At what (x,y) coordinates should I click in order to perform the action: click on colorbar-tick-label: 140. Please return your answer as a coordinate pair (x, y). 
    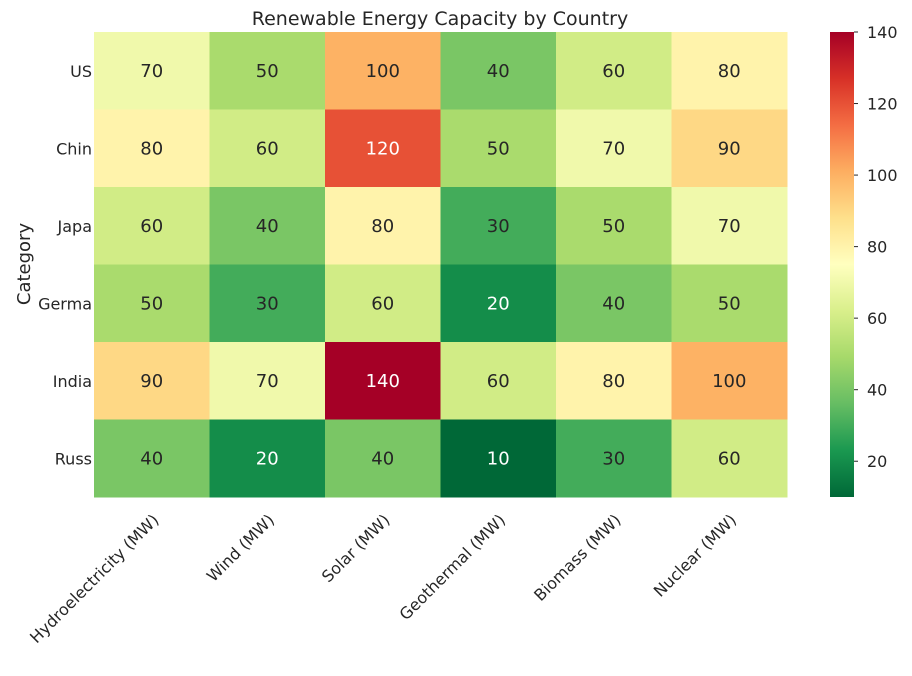
    Looking at the image, I should click on (882, 32).